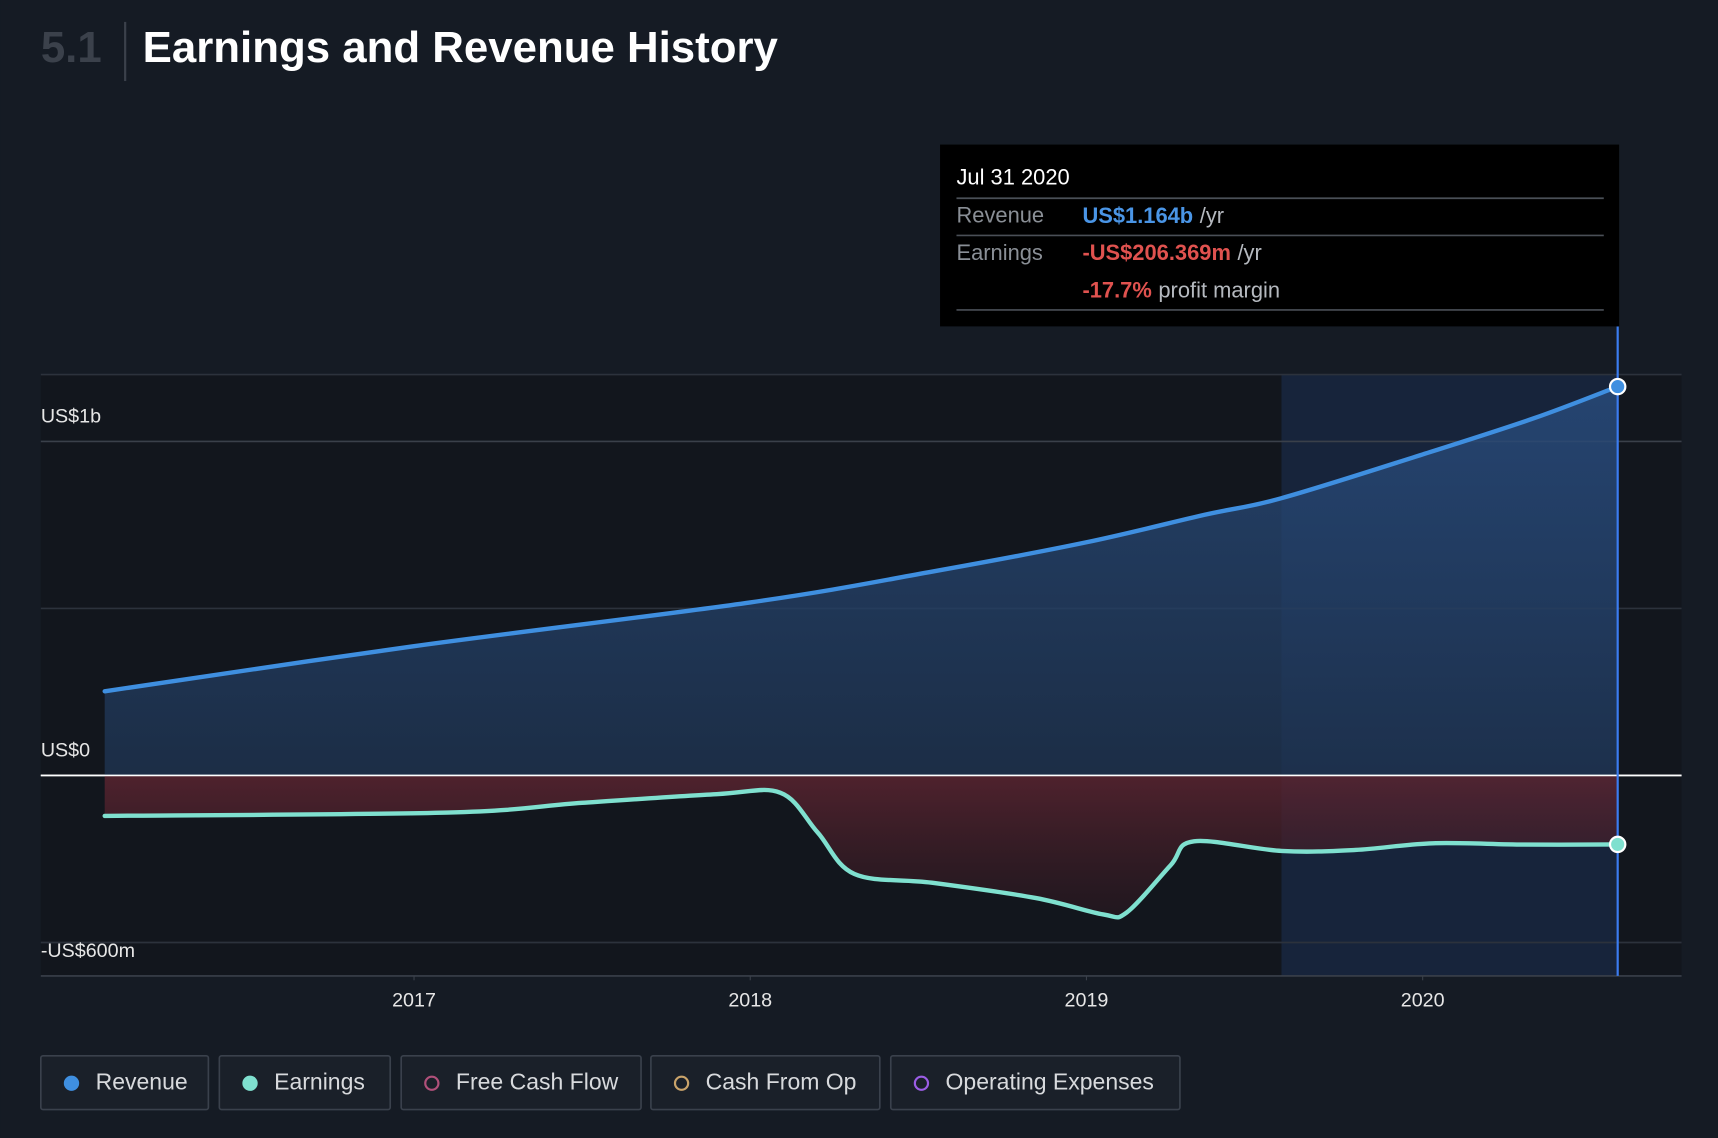  I want to click on y-tick-label: -US$600m, so click(88, 951).